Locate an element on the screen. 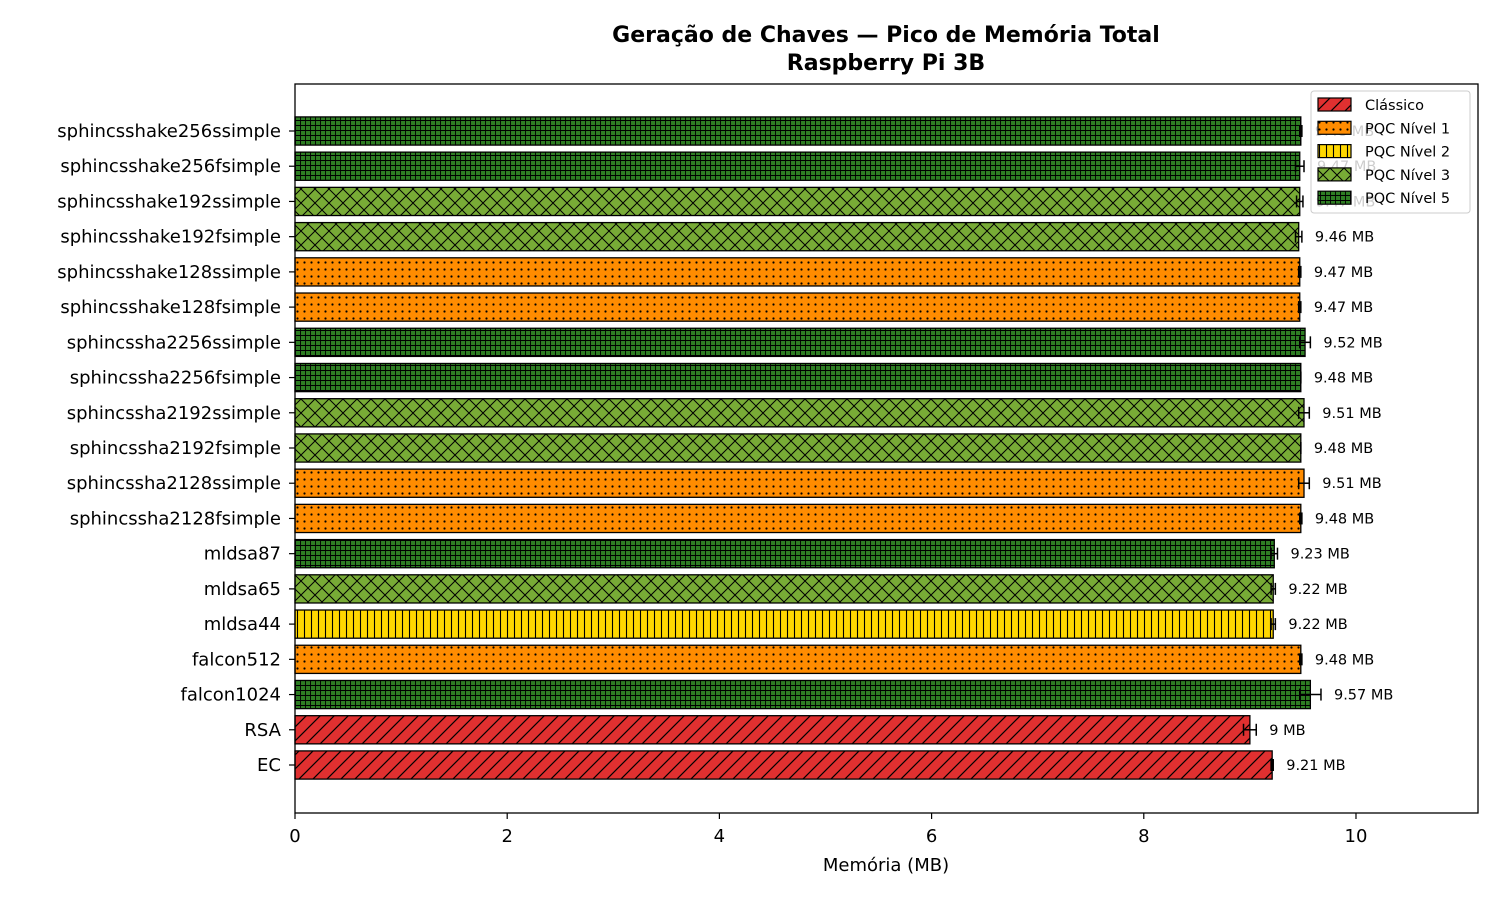 The width and height of the screenshot is (1500, 900). legend-item: PQC Nível 1 is located at coordinates (1383, 128).